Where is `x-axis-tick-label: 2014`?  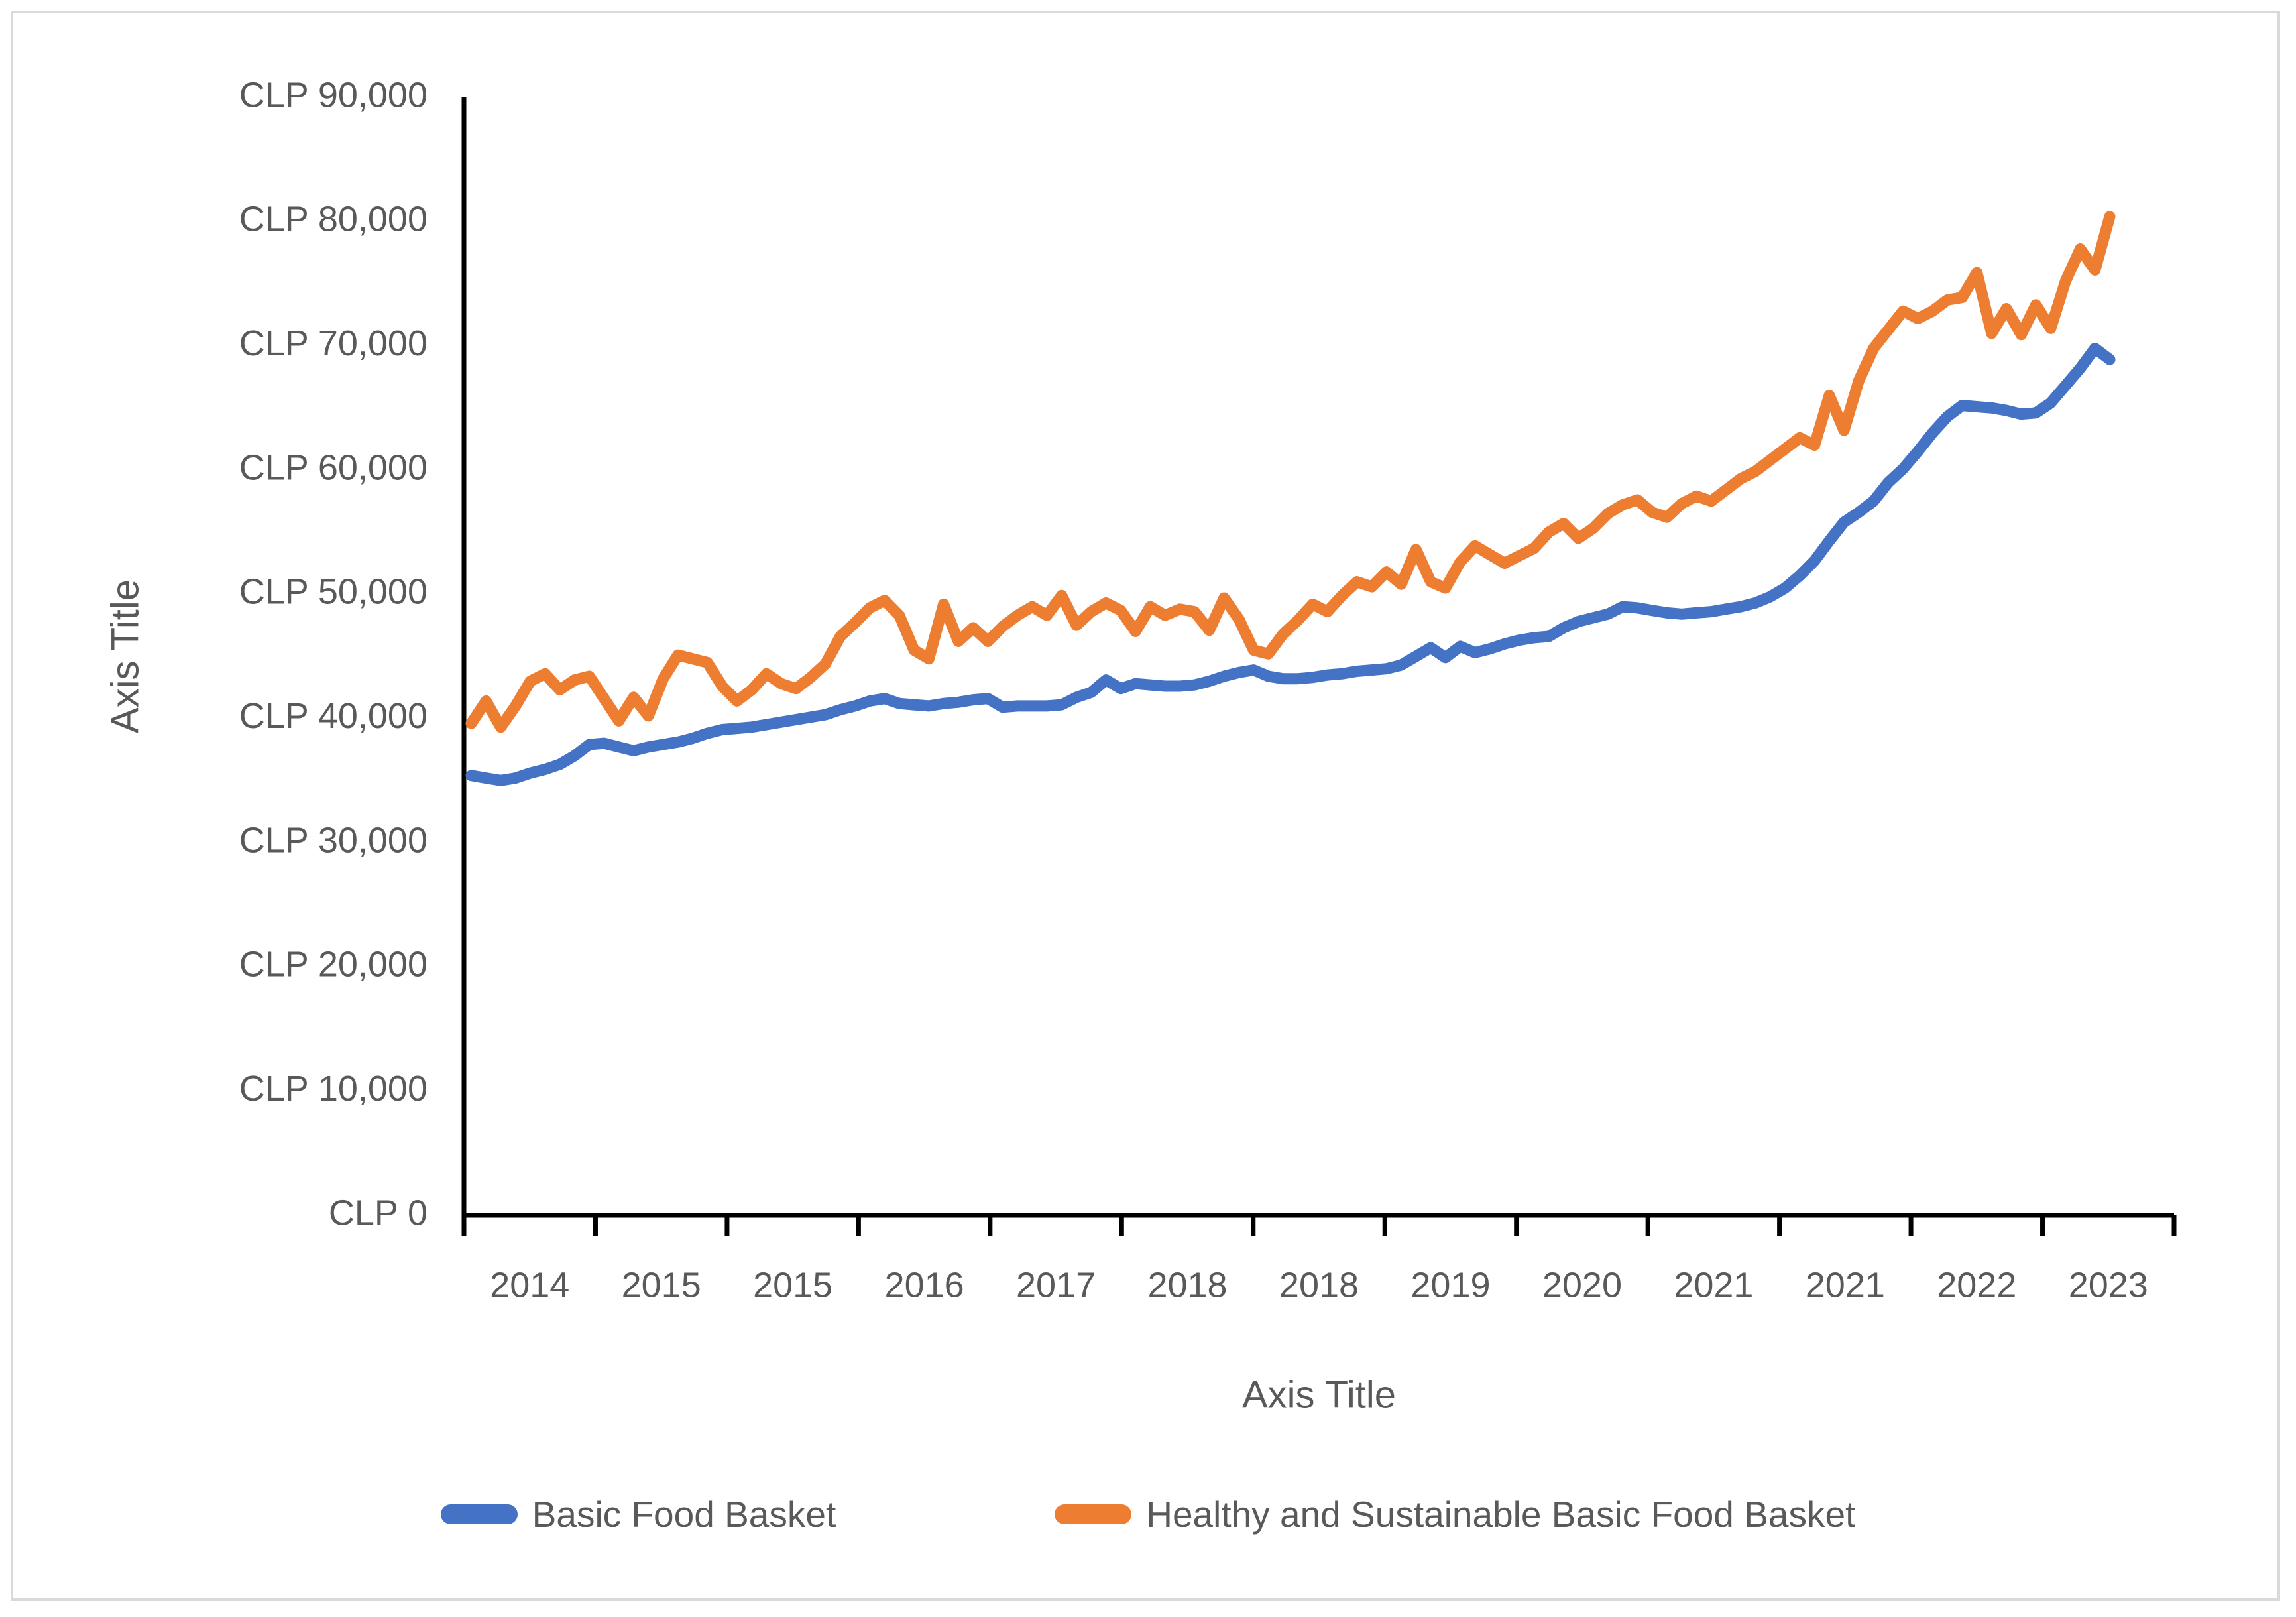 x-axis-tick-label: 2014 is located at coordinates (529, 1285).